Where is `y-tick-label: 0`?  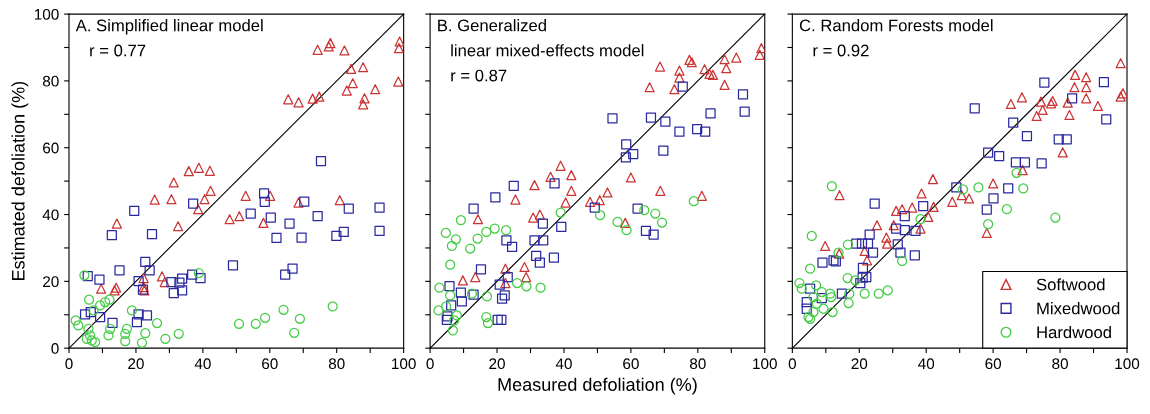 y-tick-label: 0 is located at coordinates (55, 348).